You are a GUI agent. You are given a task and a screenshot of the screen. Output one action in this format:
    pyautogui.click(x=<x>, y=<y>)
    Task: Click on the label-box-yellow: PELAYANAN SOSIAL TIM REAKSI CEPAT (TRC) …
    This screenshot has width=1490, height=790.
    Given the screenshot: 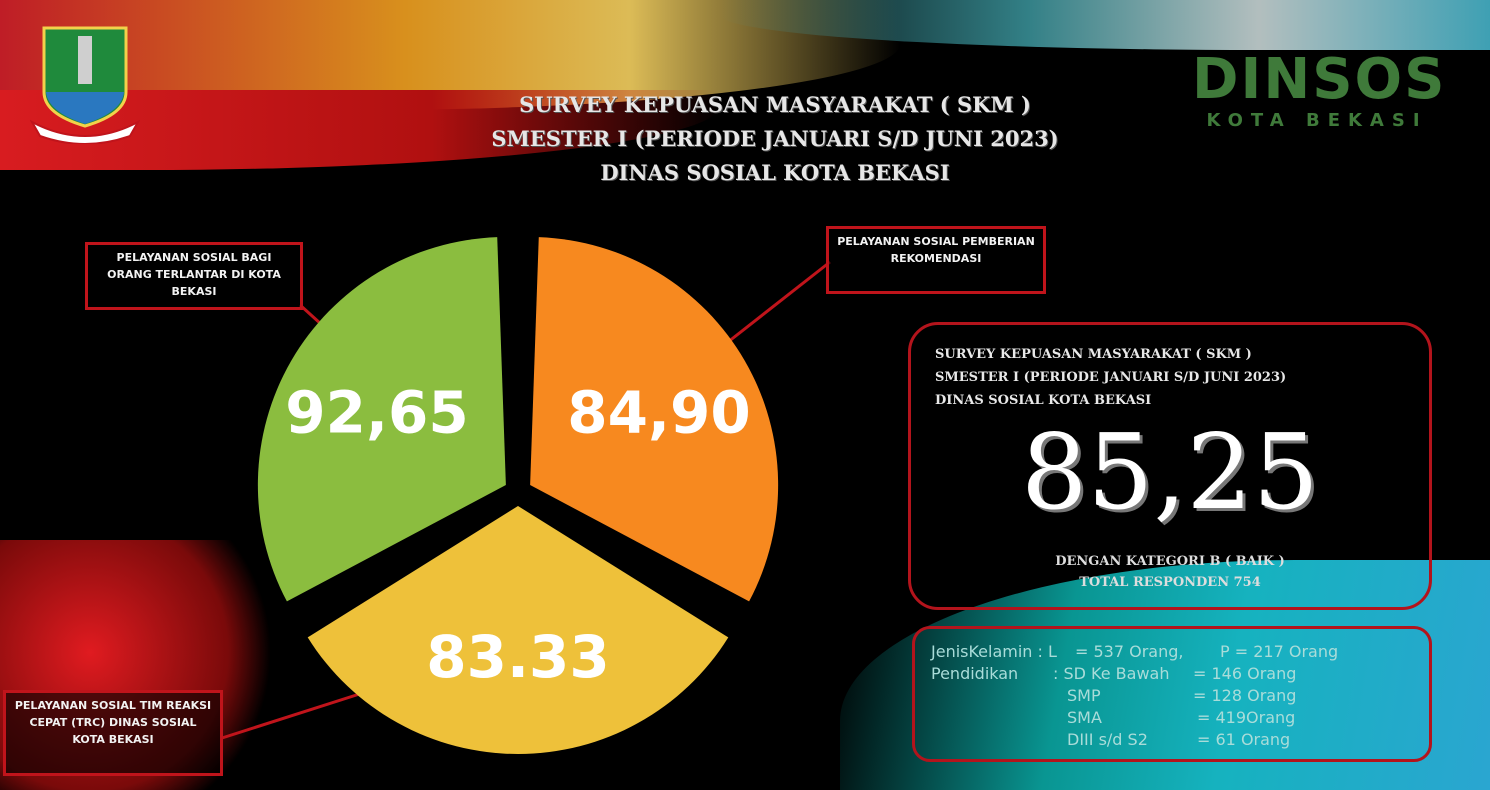 What is the action you would take?
    pyautogui.click(x=113, y=733)
    